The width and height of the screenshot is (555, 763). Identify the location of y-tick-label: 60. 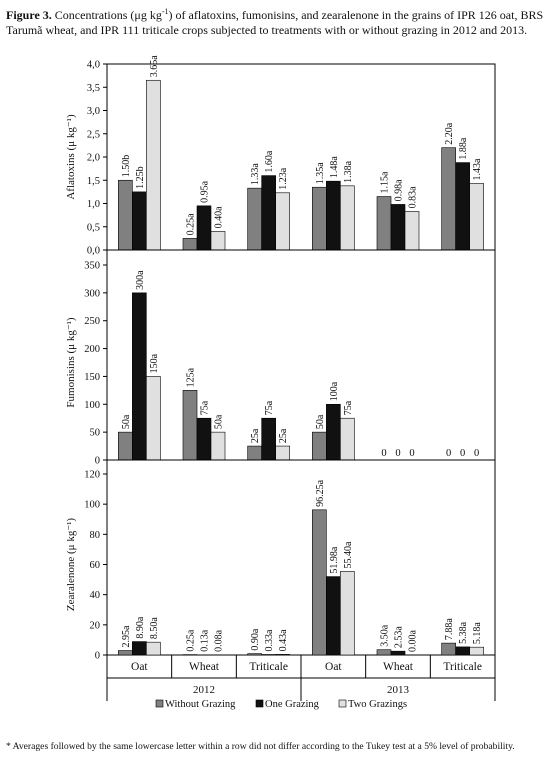
(95, 565).